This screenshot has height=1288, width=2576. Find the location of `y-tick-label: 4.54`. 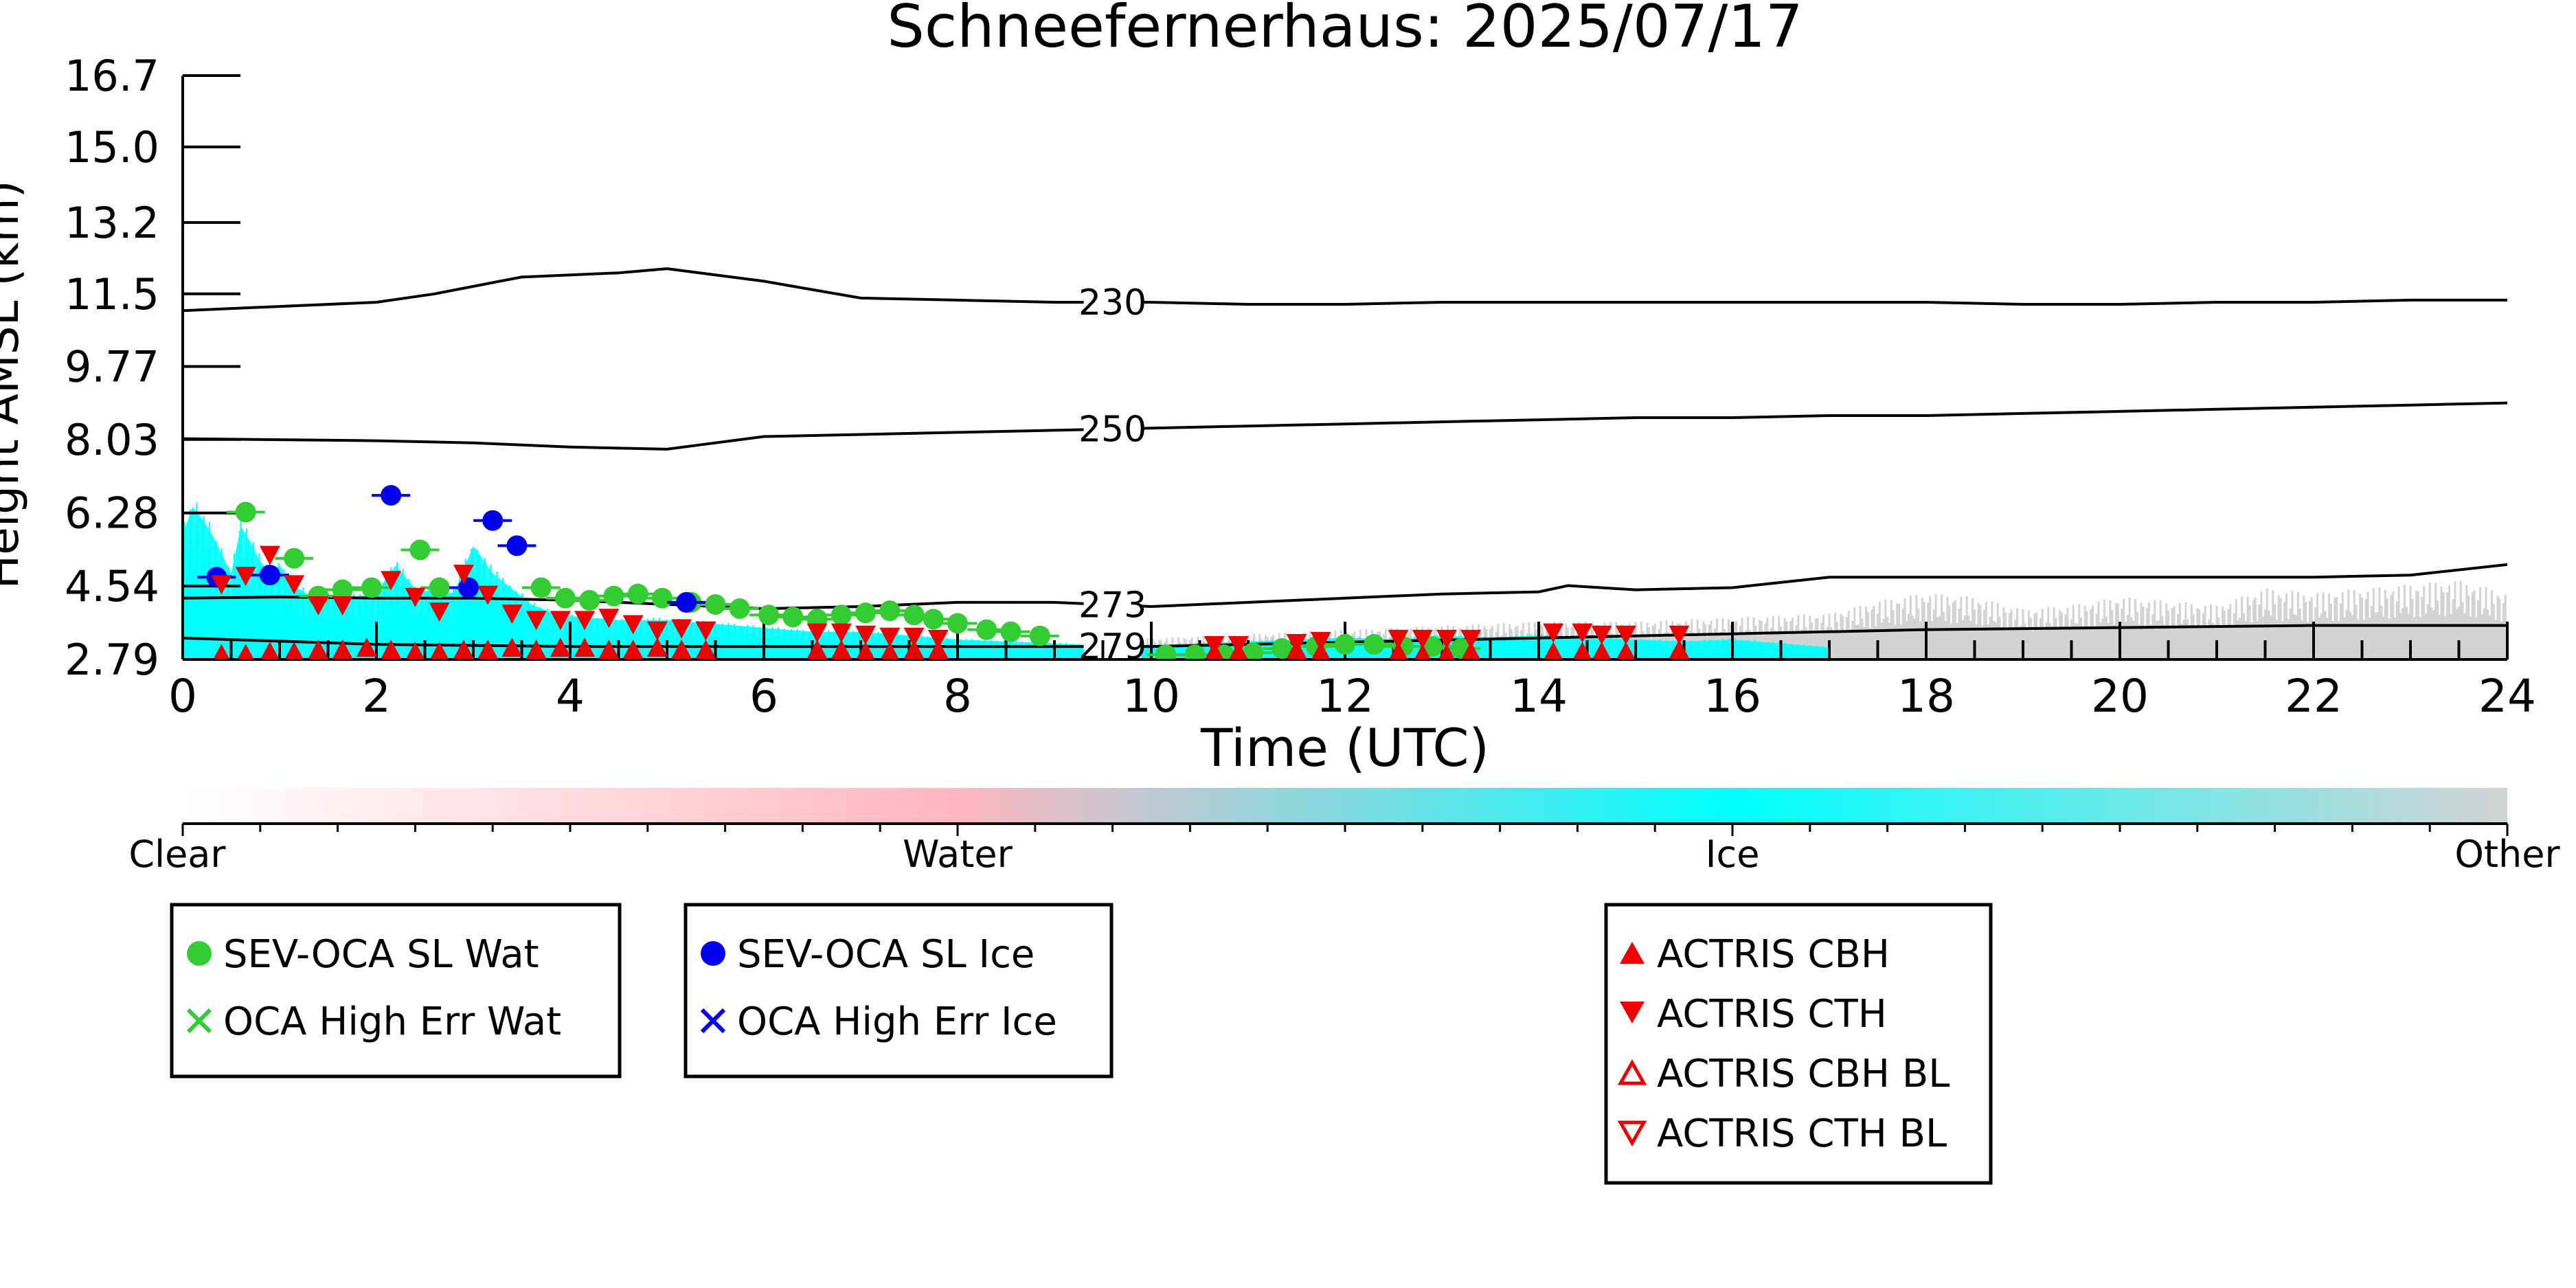

y-tick-label: 4.54 is located at coordinates (112, 586).